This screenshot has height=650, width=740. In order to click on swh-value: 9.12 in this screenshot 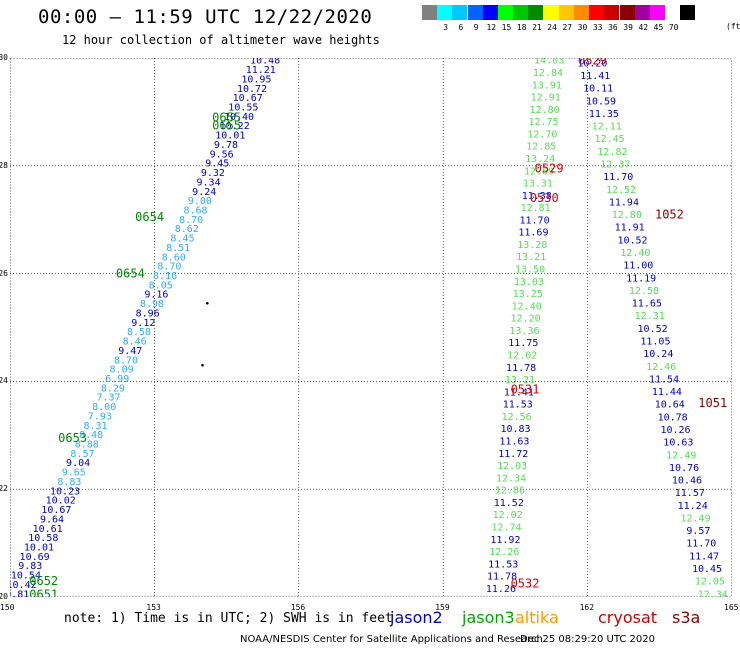, I will do `click(143, 323)`.